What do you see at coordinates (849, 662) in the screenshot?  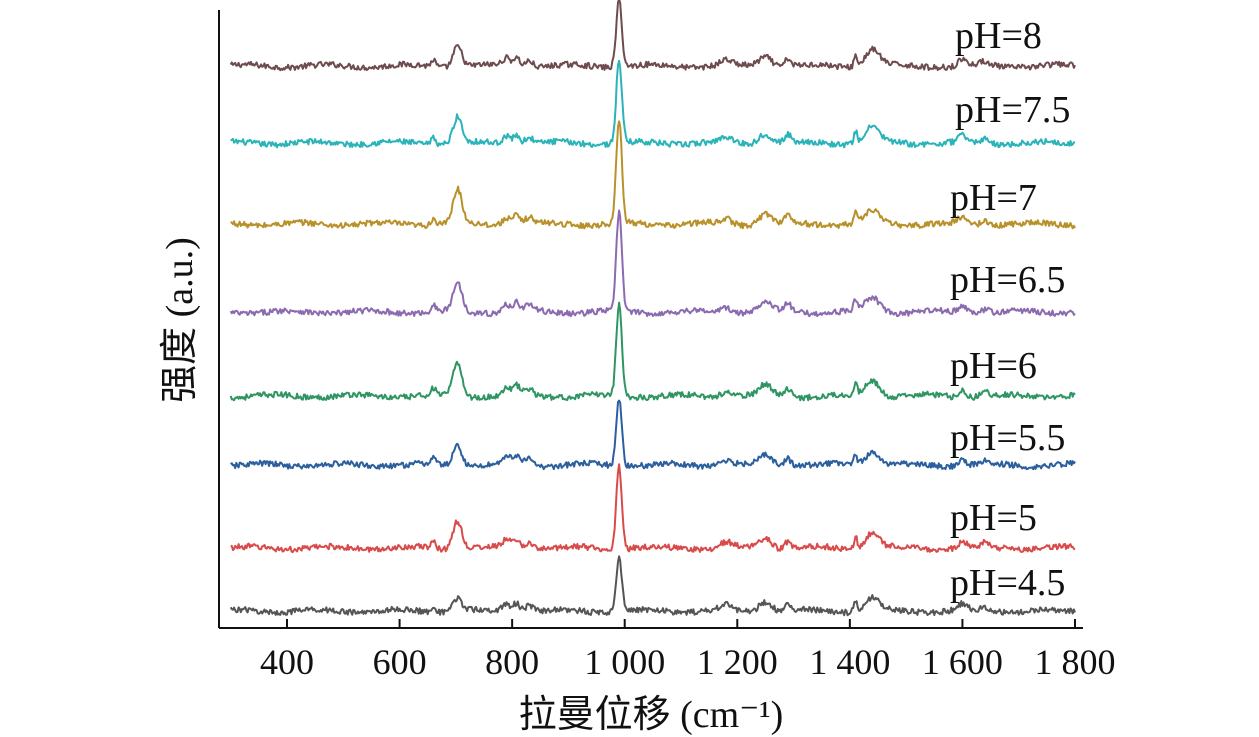 I see `x-tick-label: 1 400` at bounding box center [849, 662].